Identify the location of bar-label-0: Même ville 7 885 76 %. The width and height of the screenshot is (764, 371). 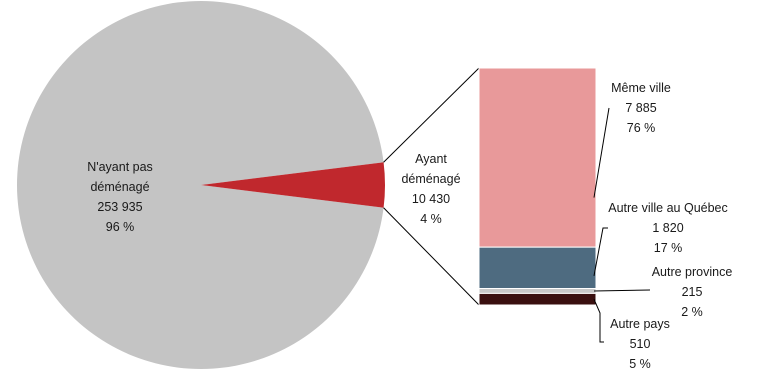
(641, 108).